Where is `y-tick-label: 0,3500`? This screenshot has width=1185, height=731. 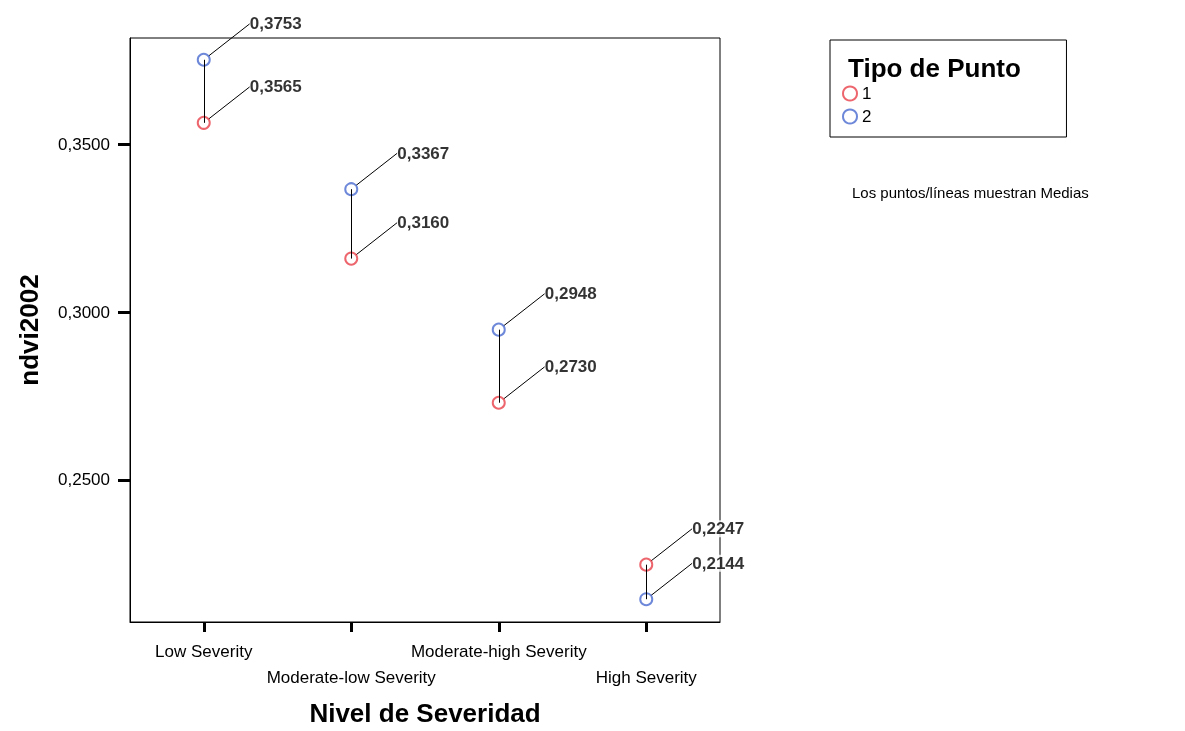
y-tick-label: 0,3500 is located at coordinates (84, 145).